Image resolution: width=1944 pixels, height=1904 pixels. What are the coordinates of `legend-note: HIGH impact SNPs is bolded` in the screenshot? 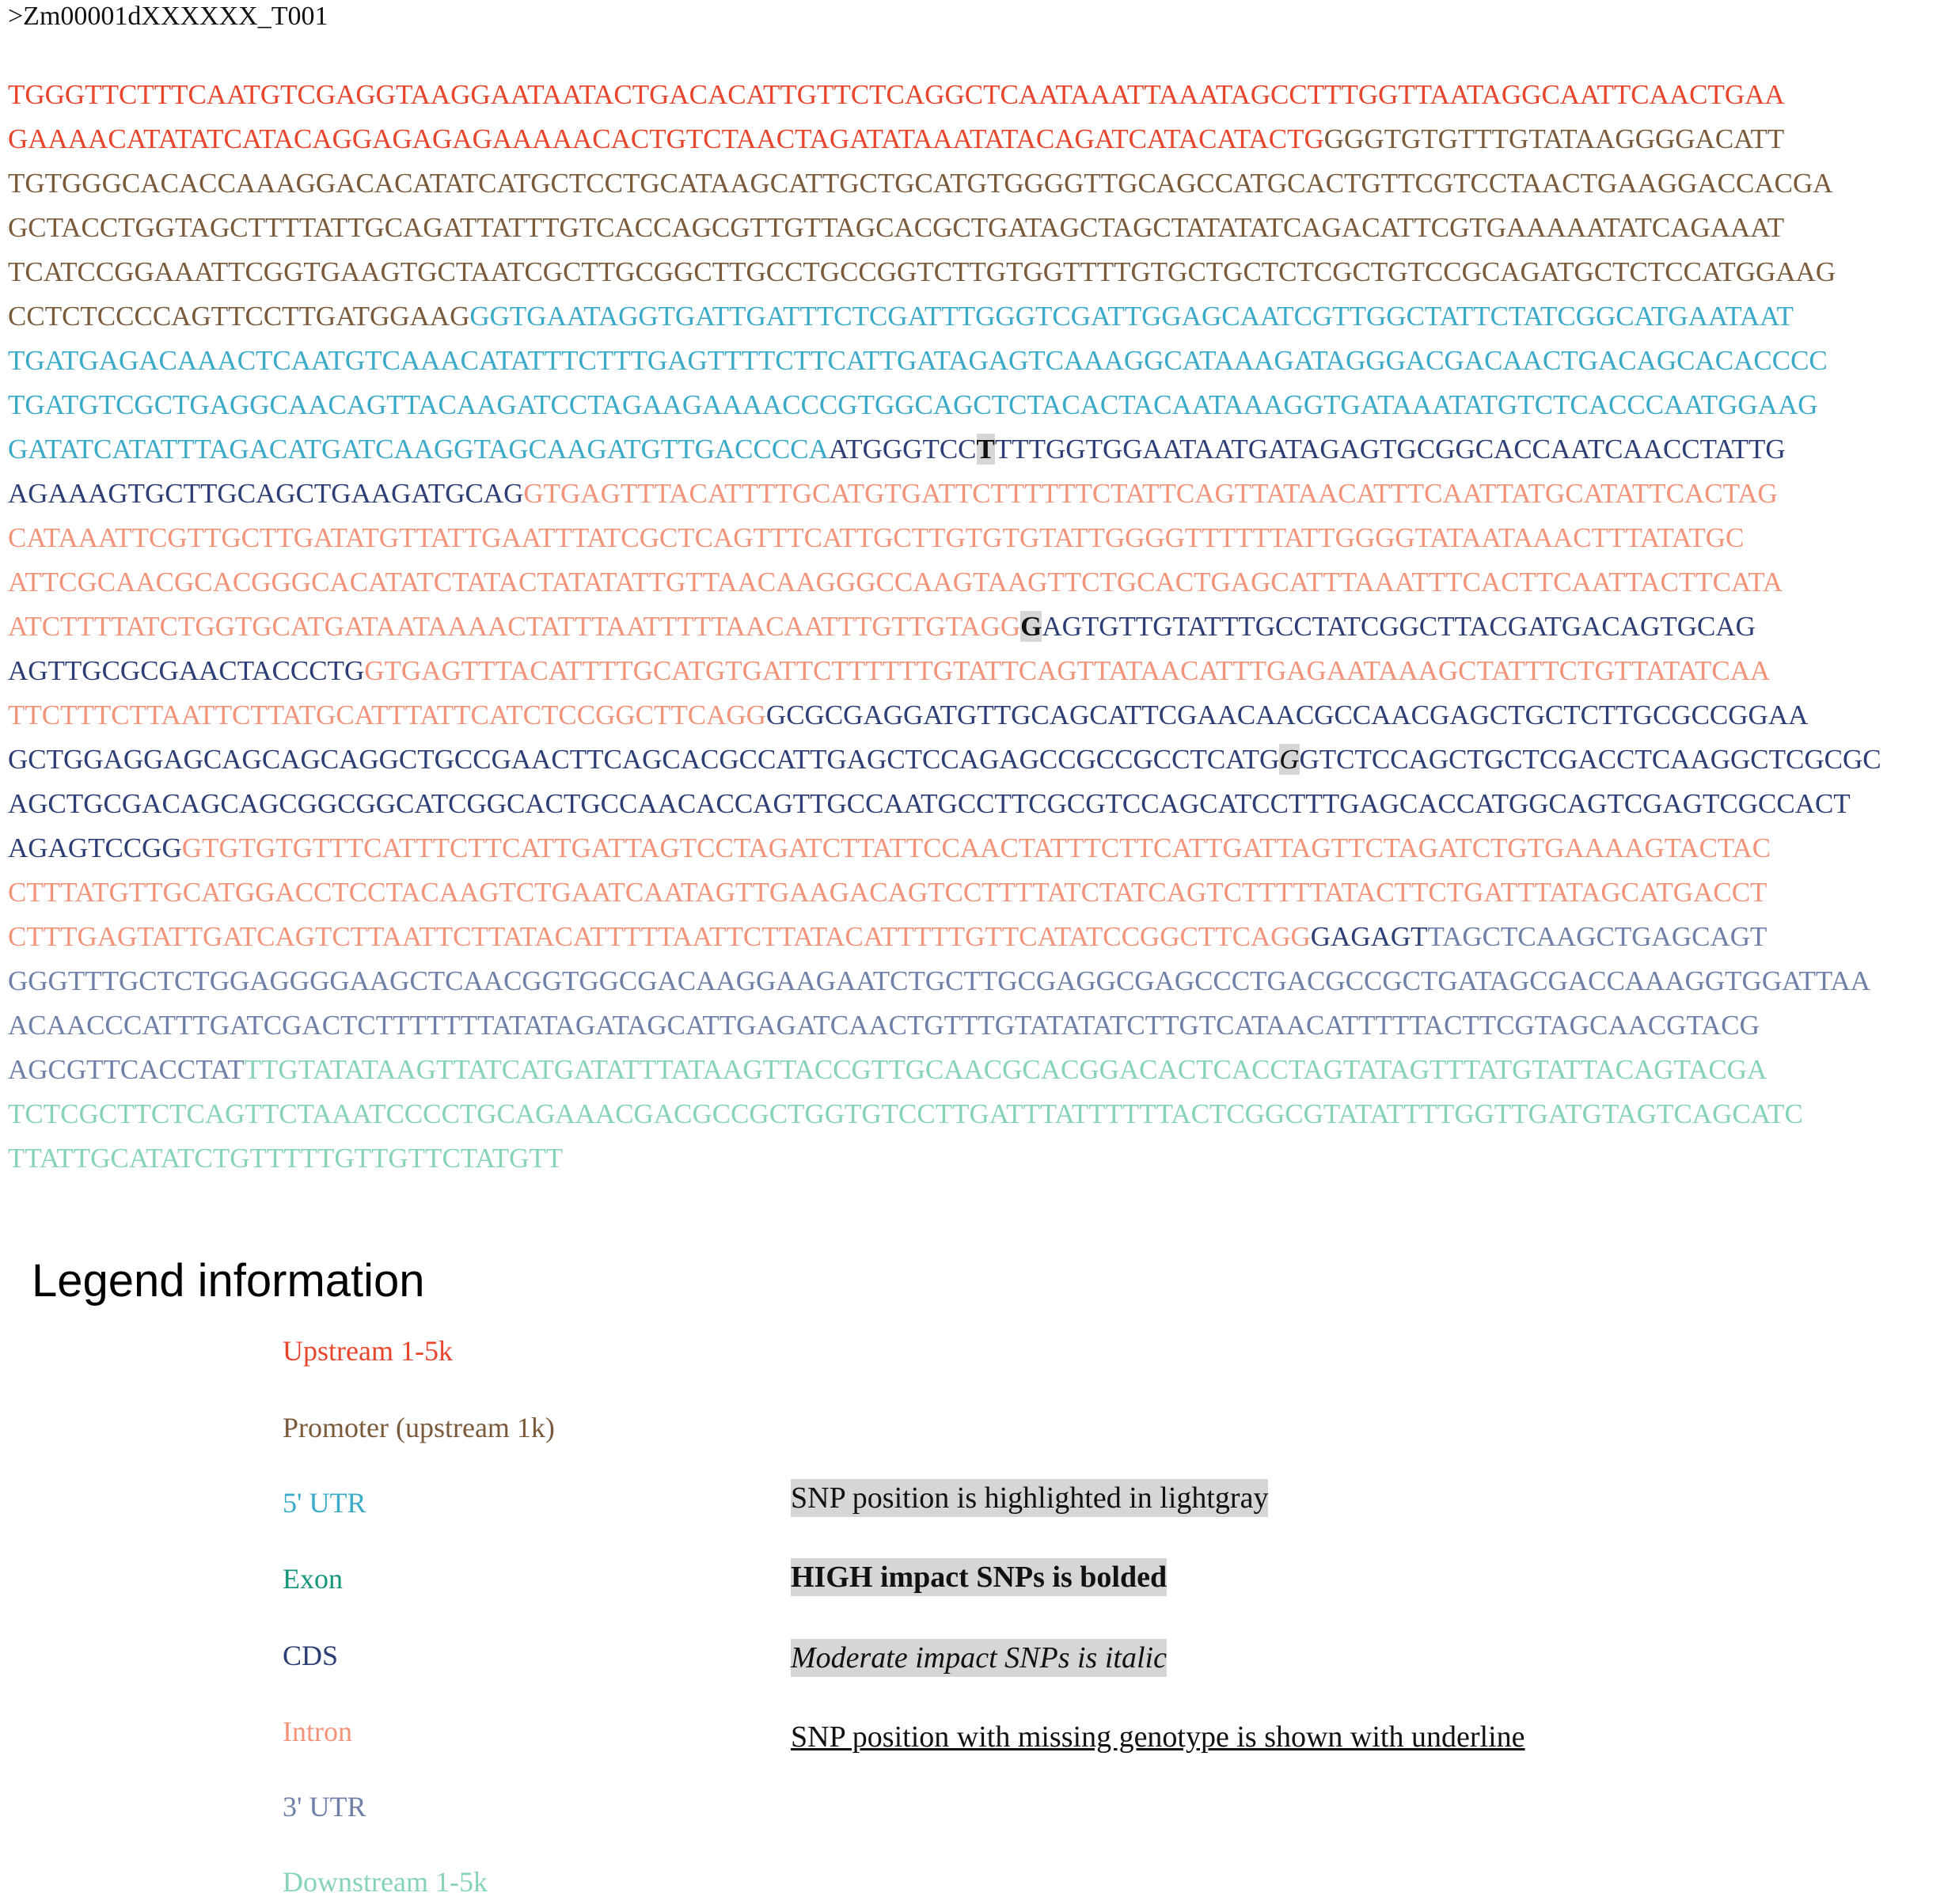 It's located at (979, 1577).